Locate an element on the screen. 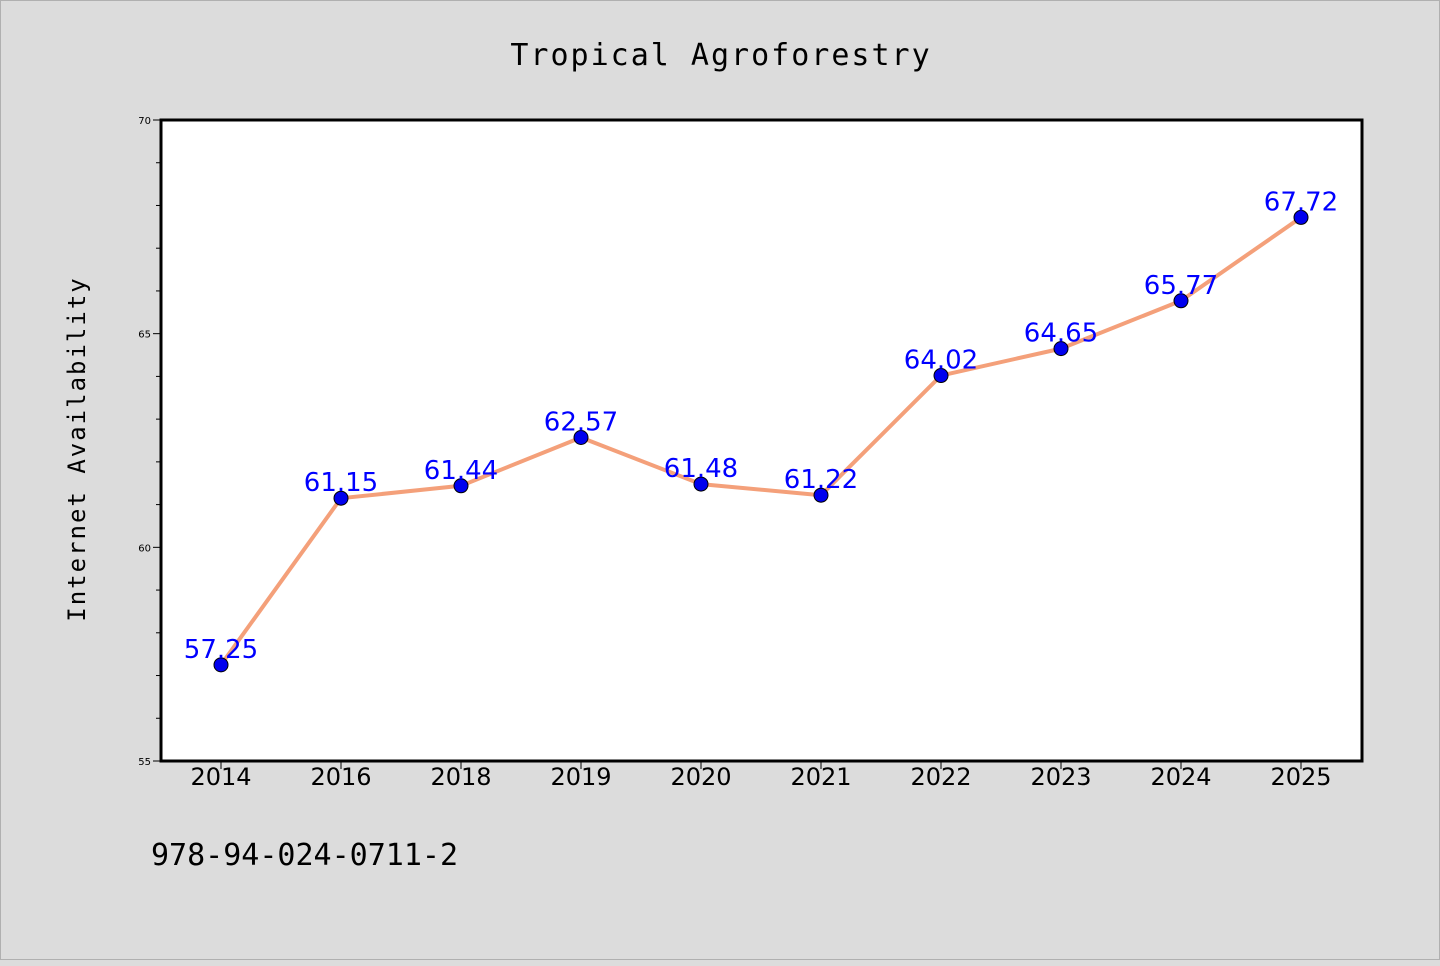 The width and height of the screenshot is (1440, 966). footer-isbn: 978-94-024-0711-2 is located at coordinates (304, 855).